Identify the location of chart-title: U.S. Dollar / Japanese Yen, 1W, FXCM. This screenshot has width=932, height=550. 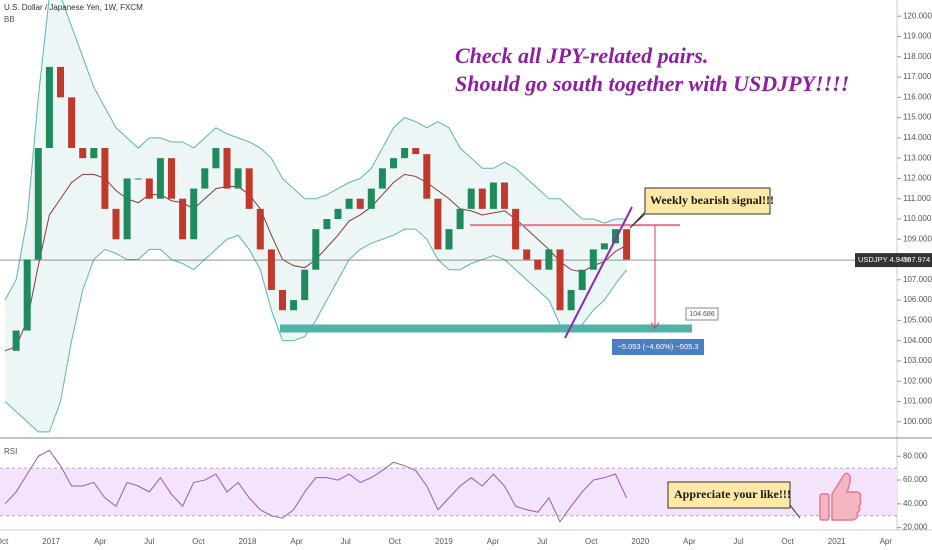
(73, 7).